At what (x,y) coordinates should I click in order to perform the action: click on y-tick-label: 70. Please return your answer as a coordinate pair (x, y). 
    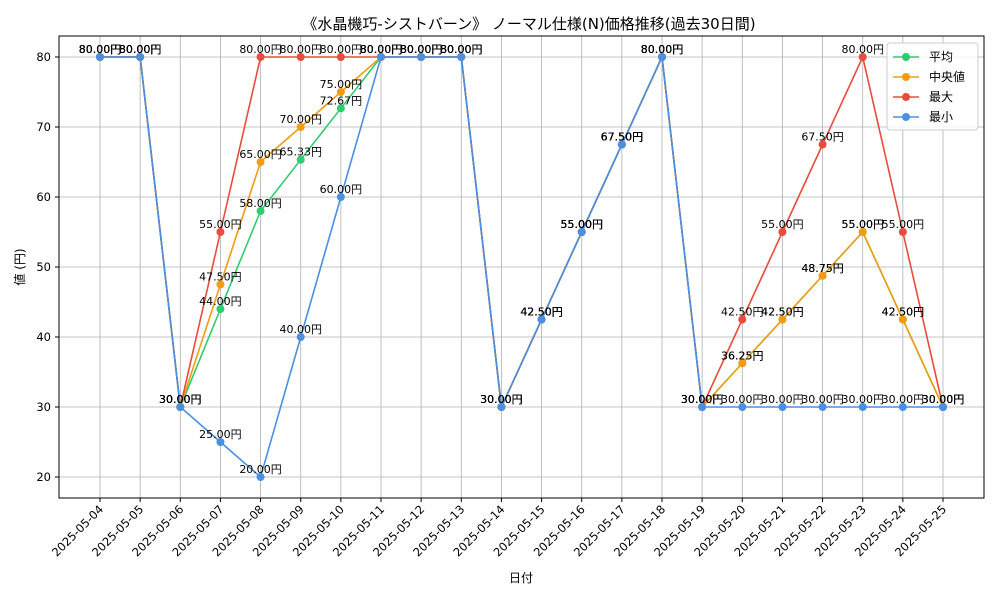
    Looking at the image, I should click on (43, 127).